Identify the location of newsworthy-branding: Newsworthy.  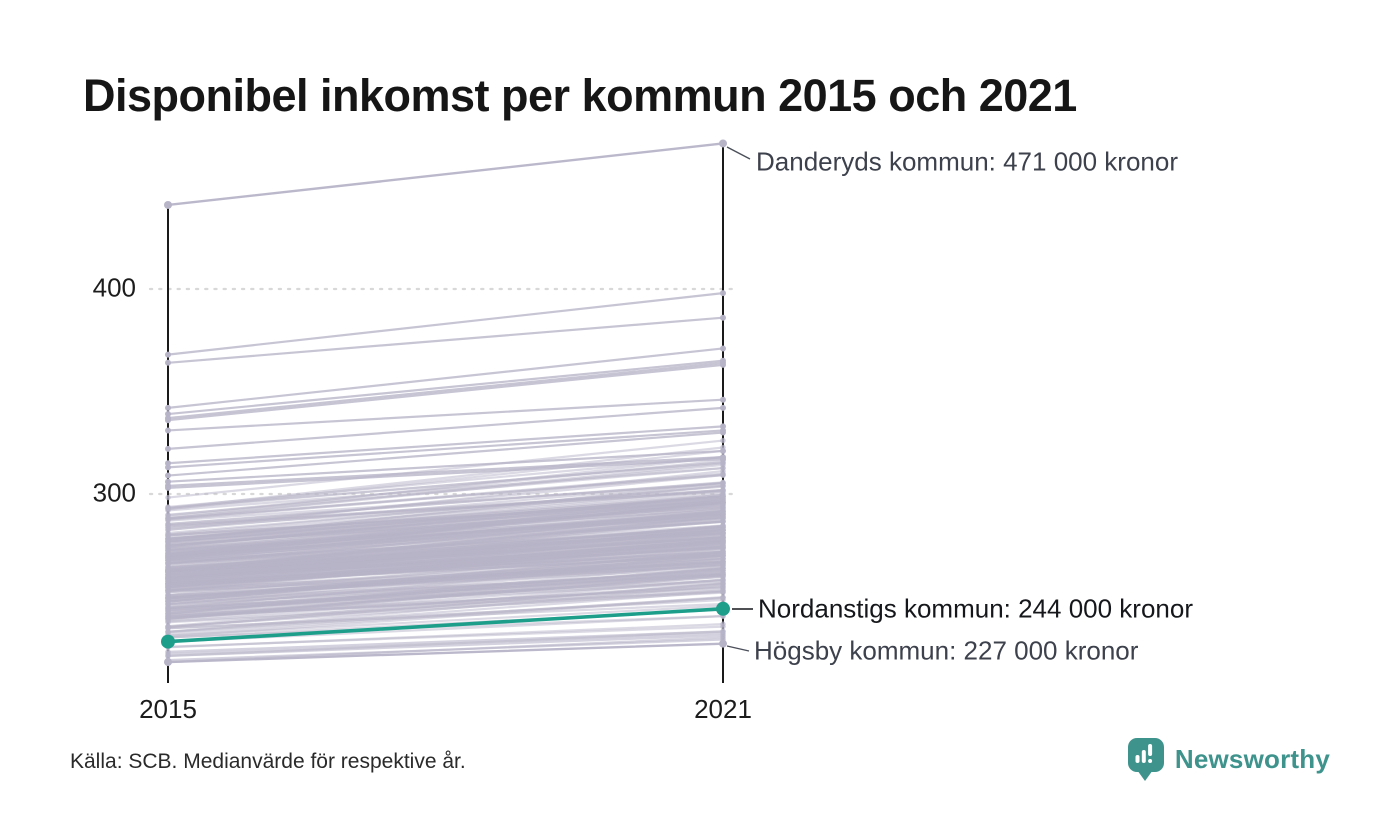
(1228, 759).